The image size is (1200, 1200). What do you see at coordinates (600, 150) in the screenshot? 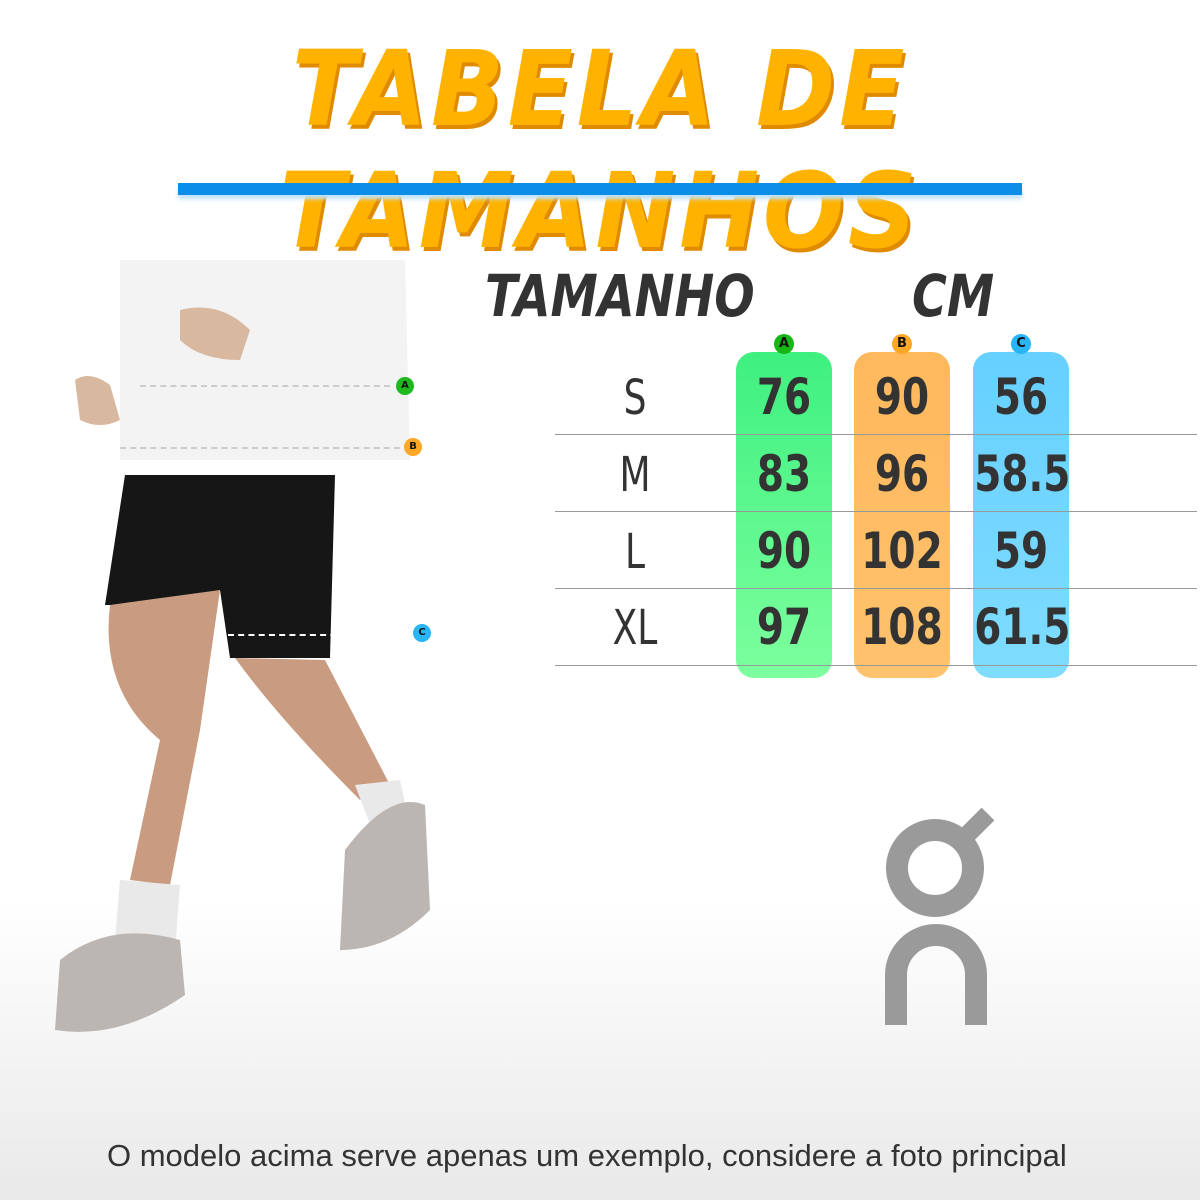
I see `page-title: TABELA DE TAMANHOS` at bounding box center [600, 150].